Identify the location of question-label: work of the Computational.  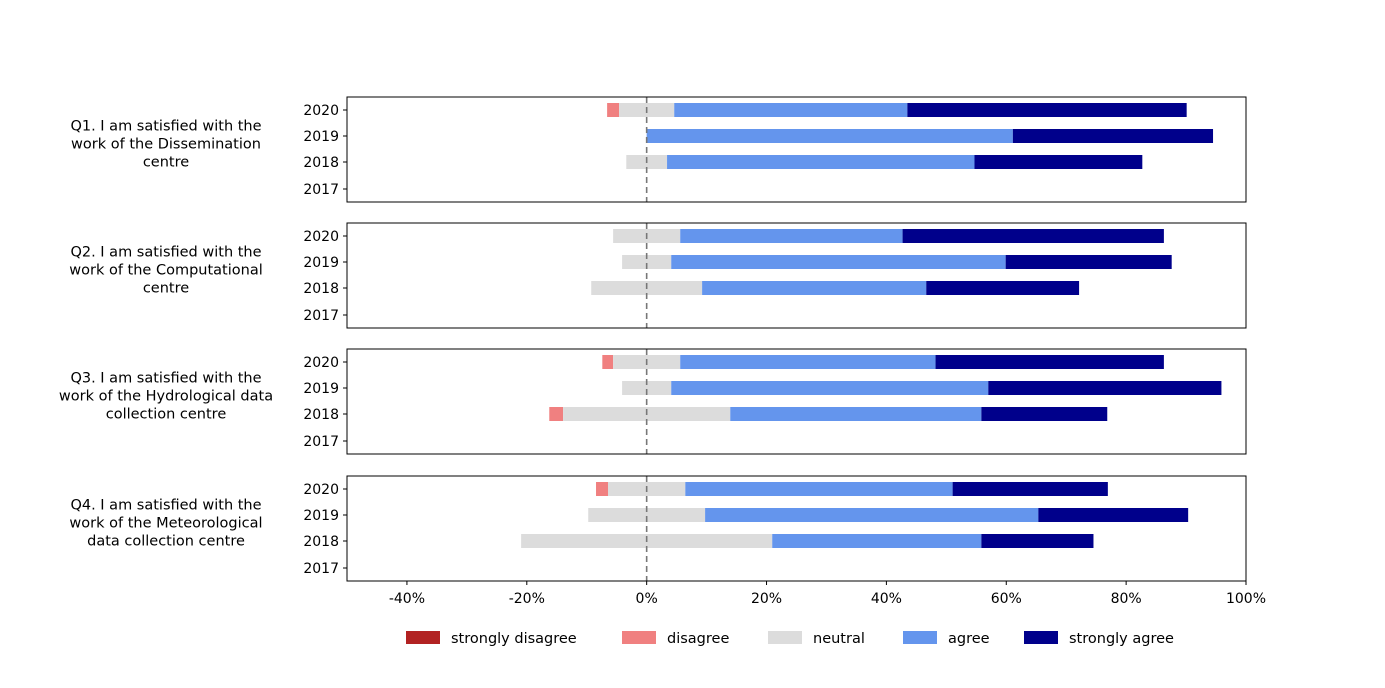
(165, 271).